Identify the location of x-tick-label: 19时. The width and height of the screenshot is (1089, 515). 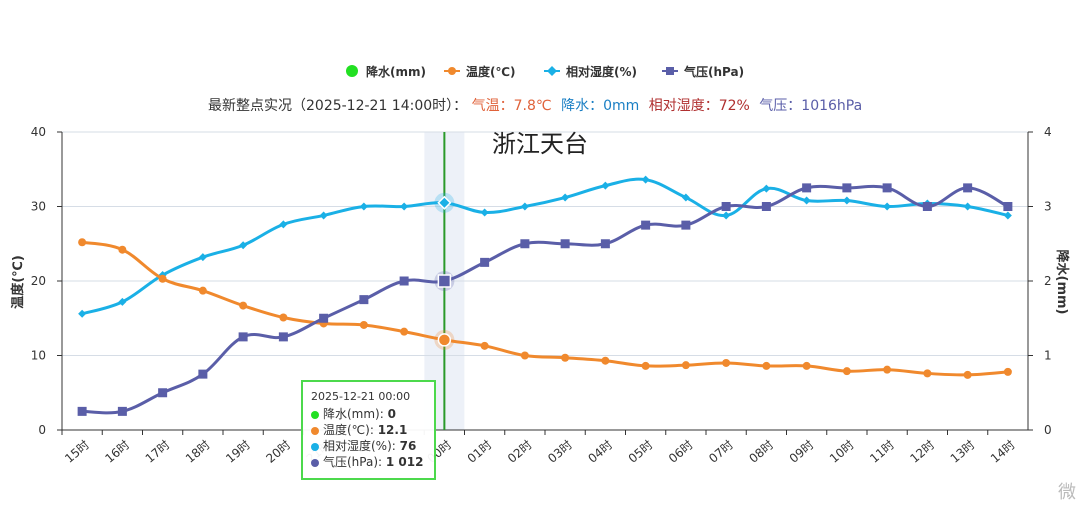
(238, 452).